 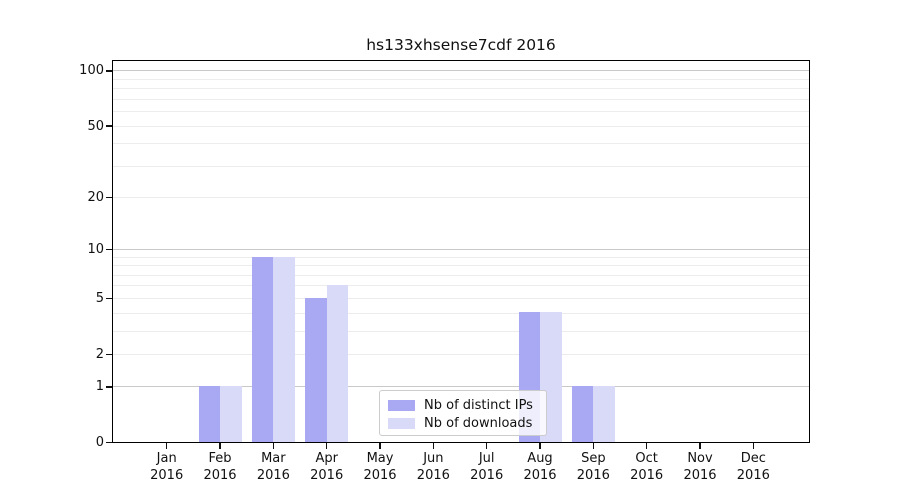 What do you see at coordinates (593, 467) in the screenshot?
I see `x-tick-label-sep: Sep 2016` at bounding box center [593, 467].